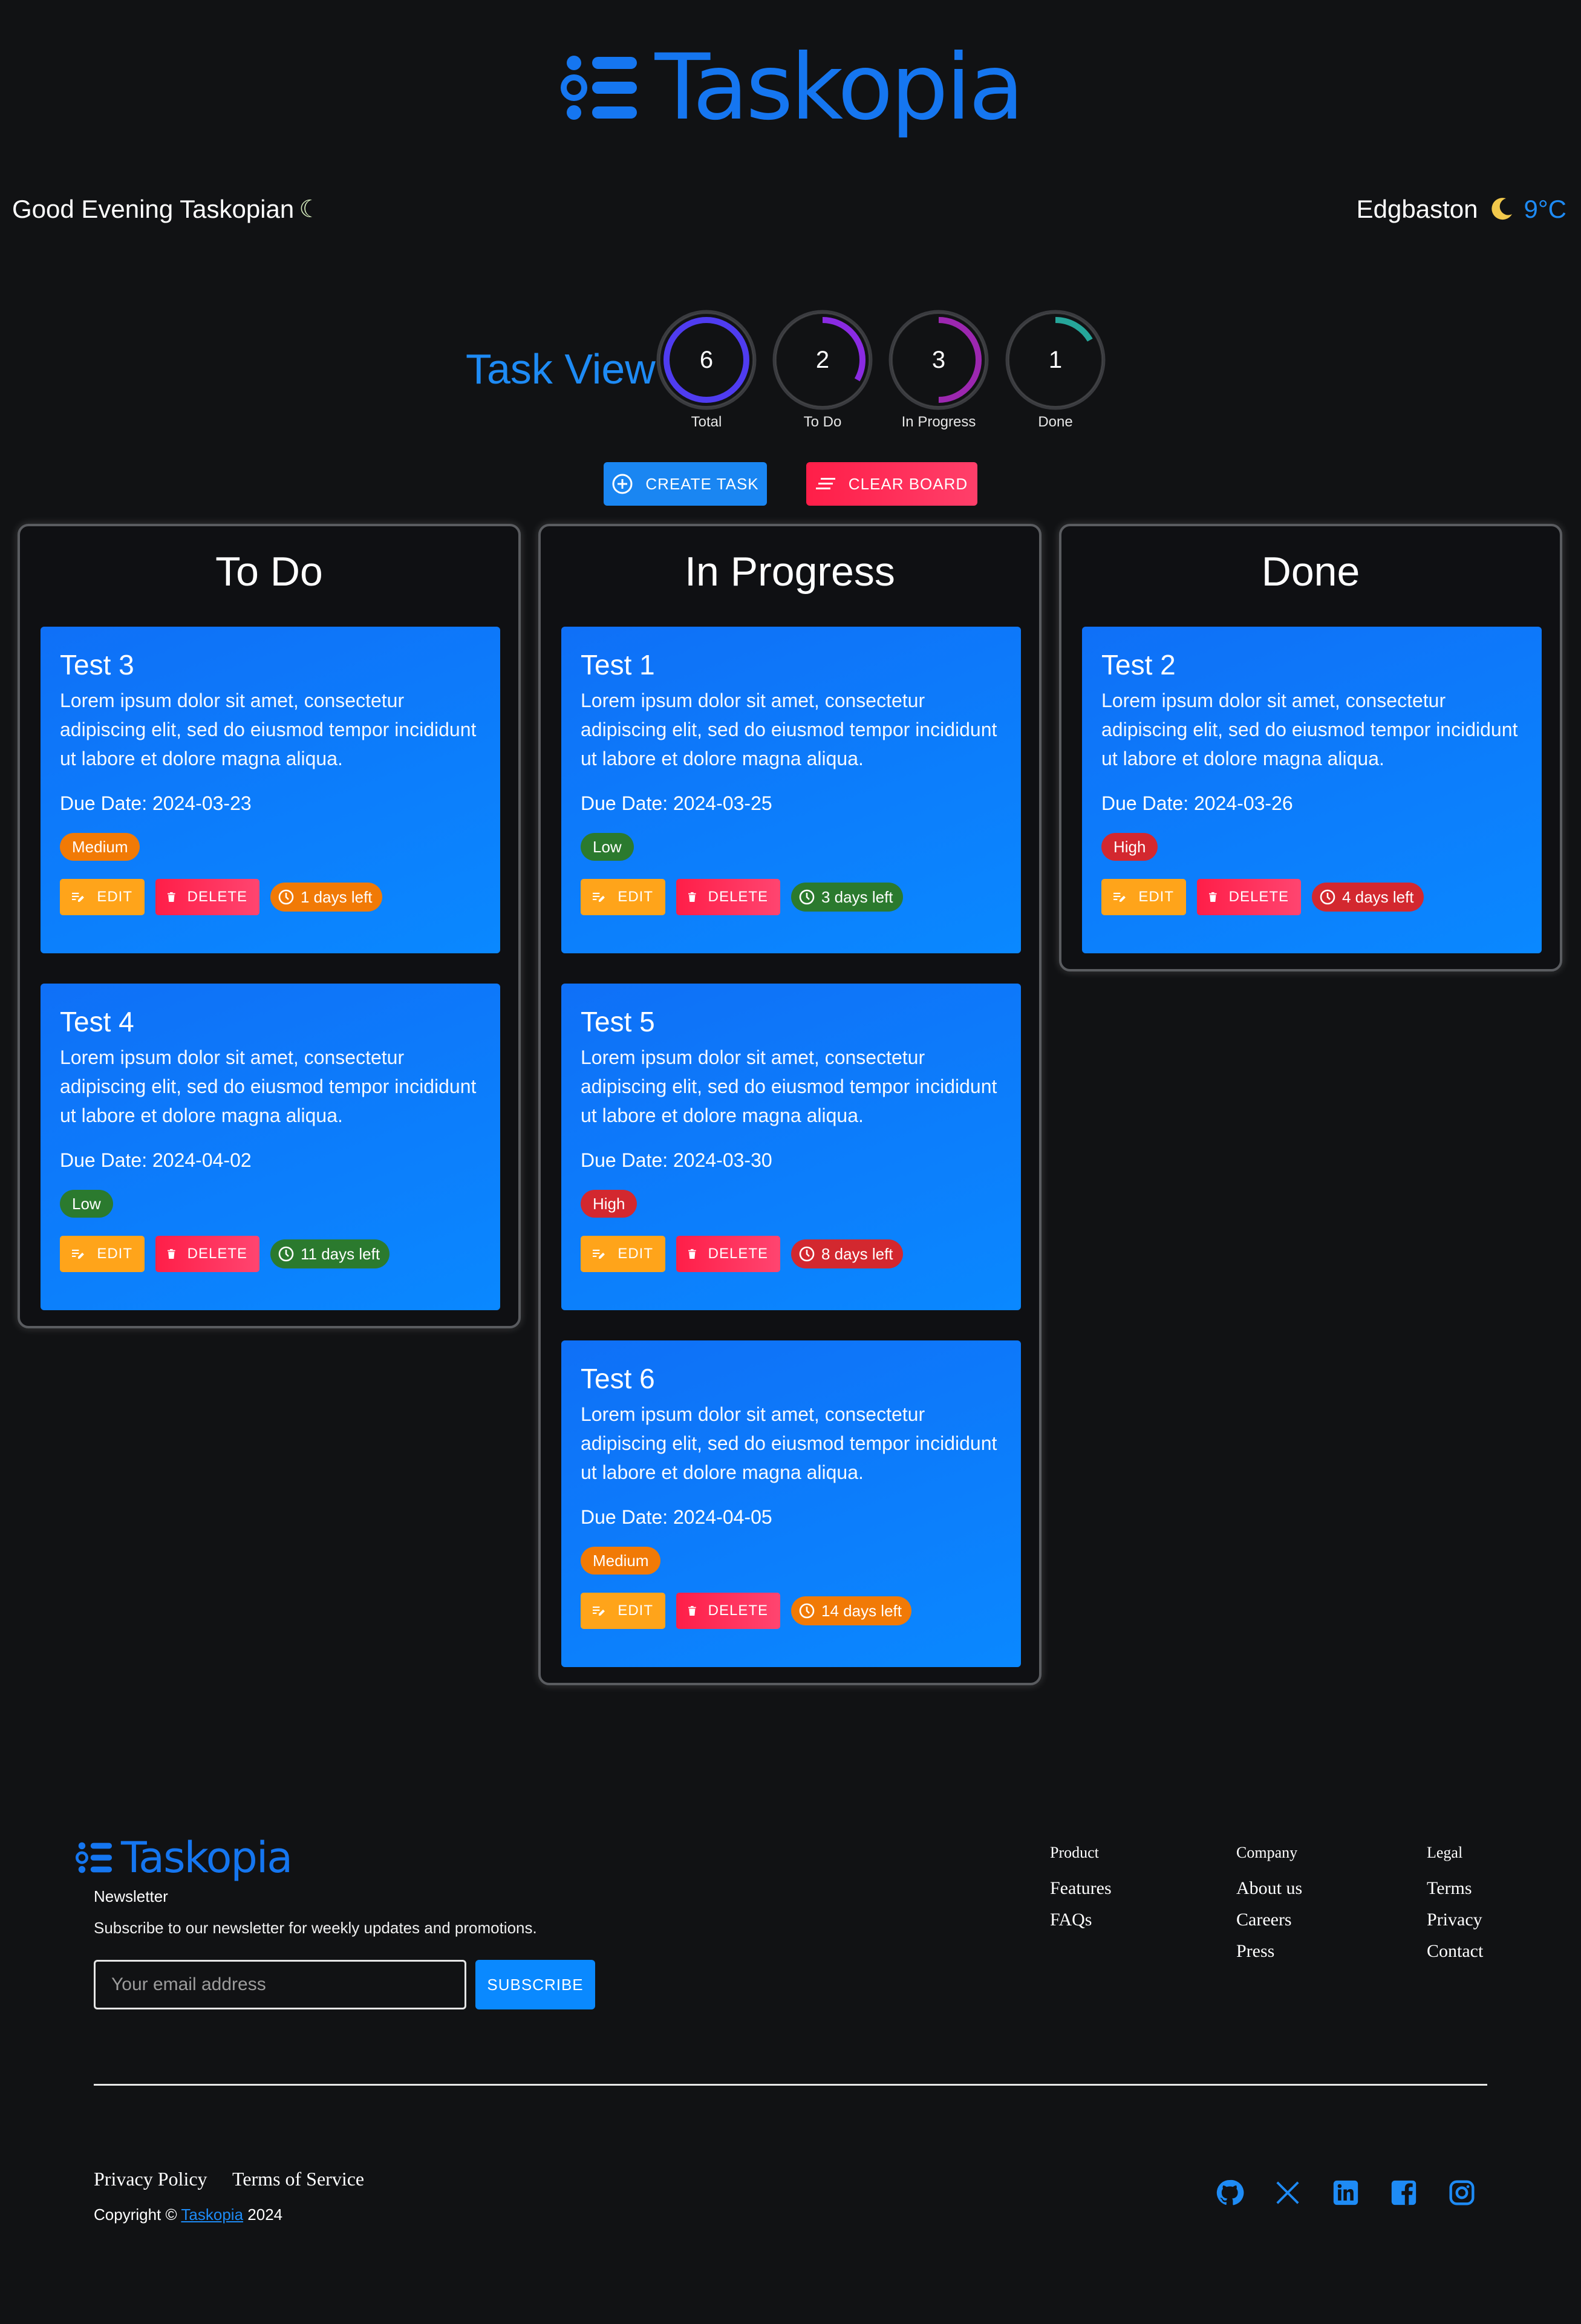 This screenshot has width=1581, height=2324. What do you see at coordinates (1545, 209) in the screenshot?
I see `weather-temperature: 9°C` at bounding box center [1545, 209].